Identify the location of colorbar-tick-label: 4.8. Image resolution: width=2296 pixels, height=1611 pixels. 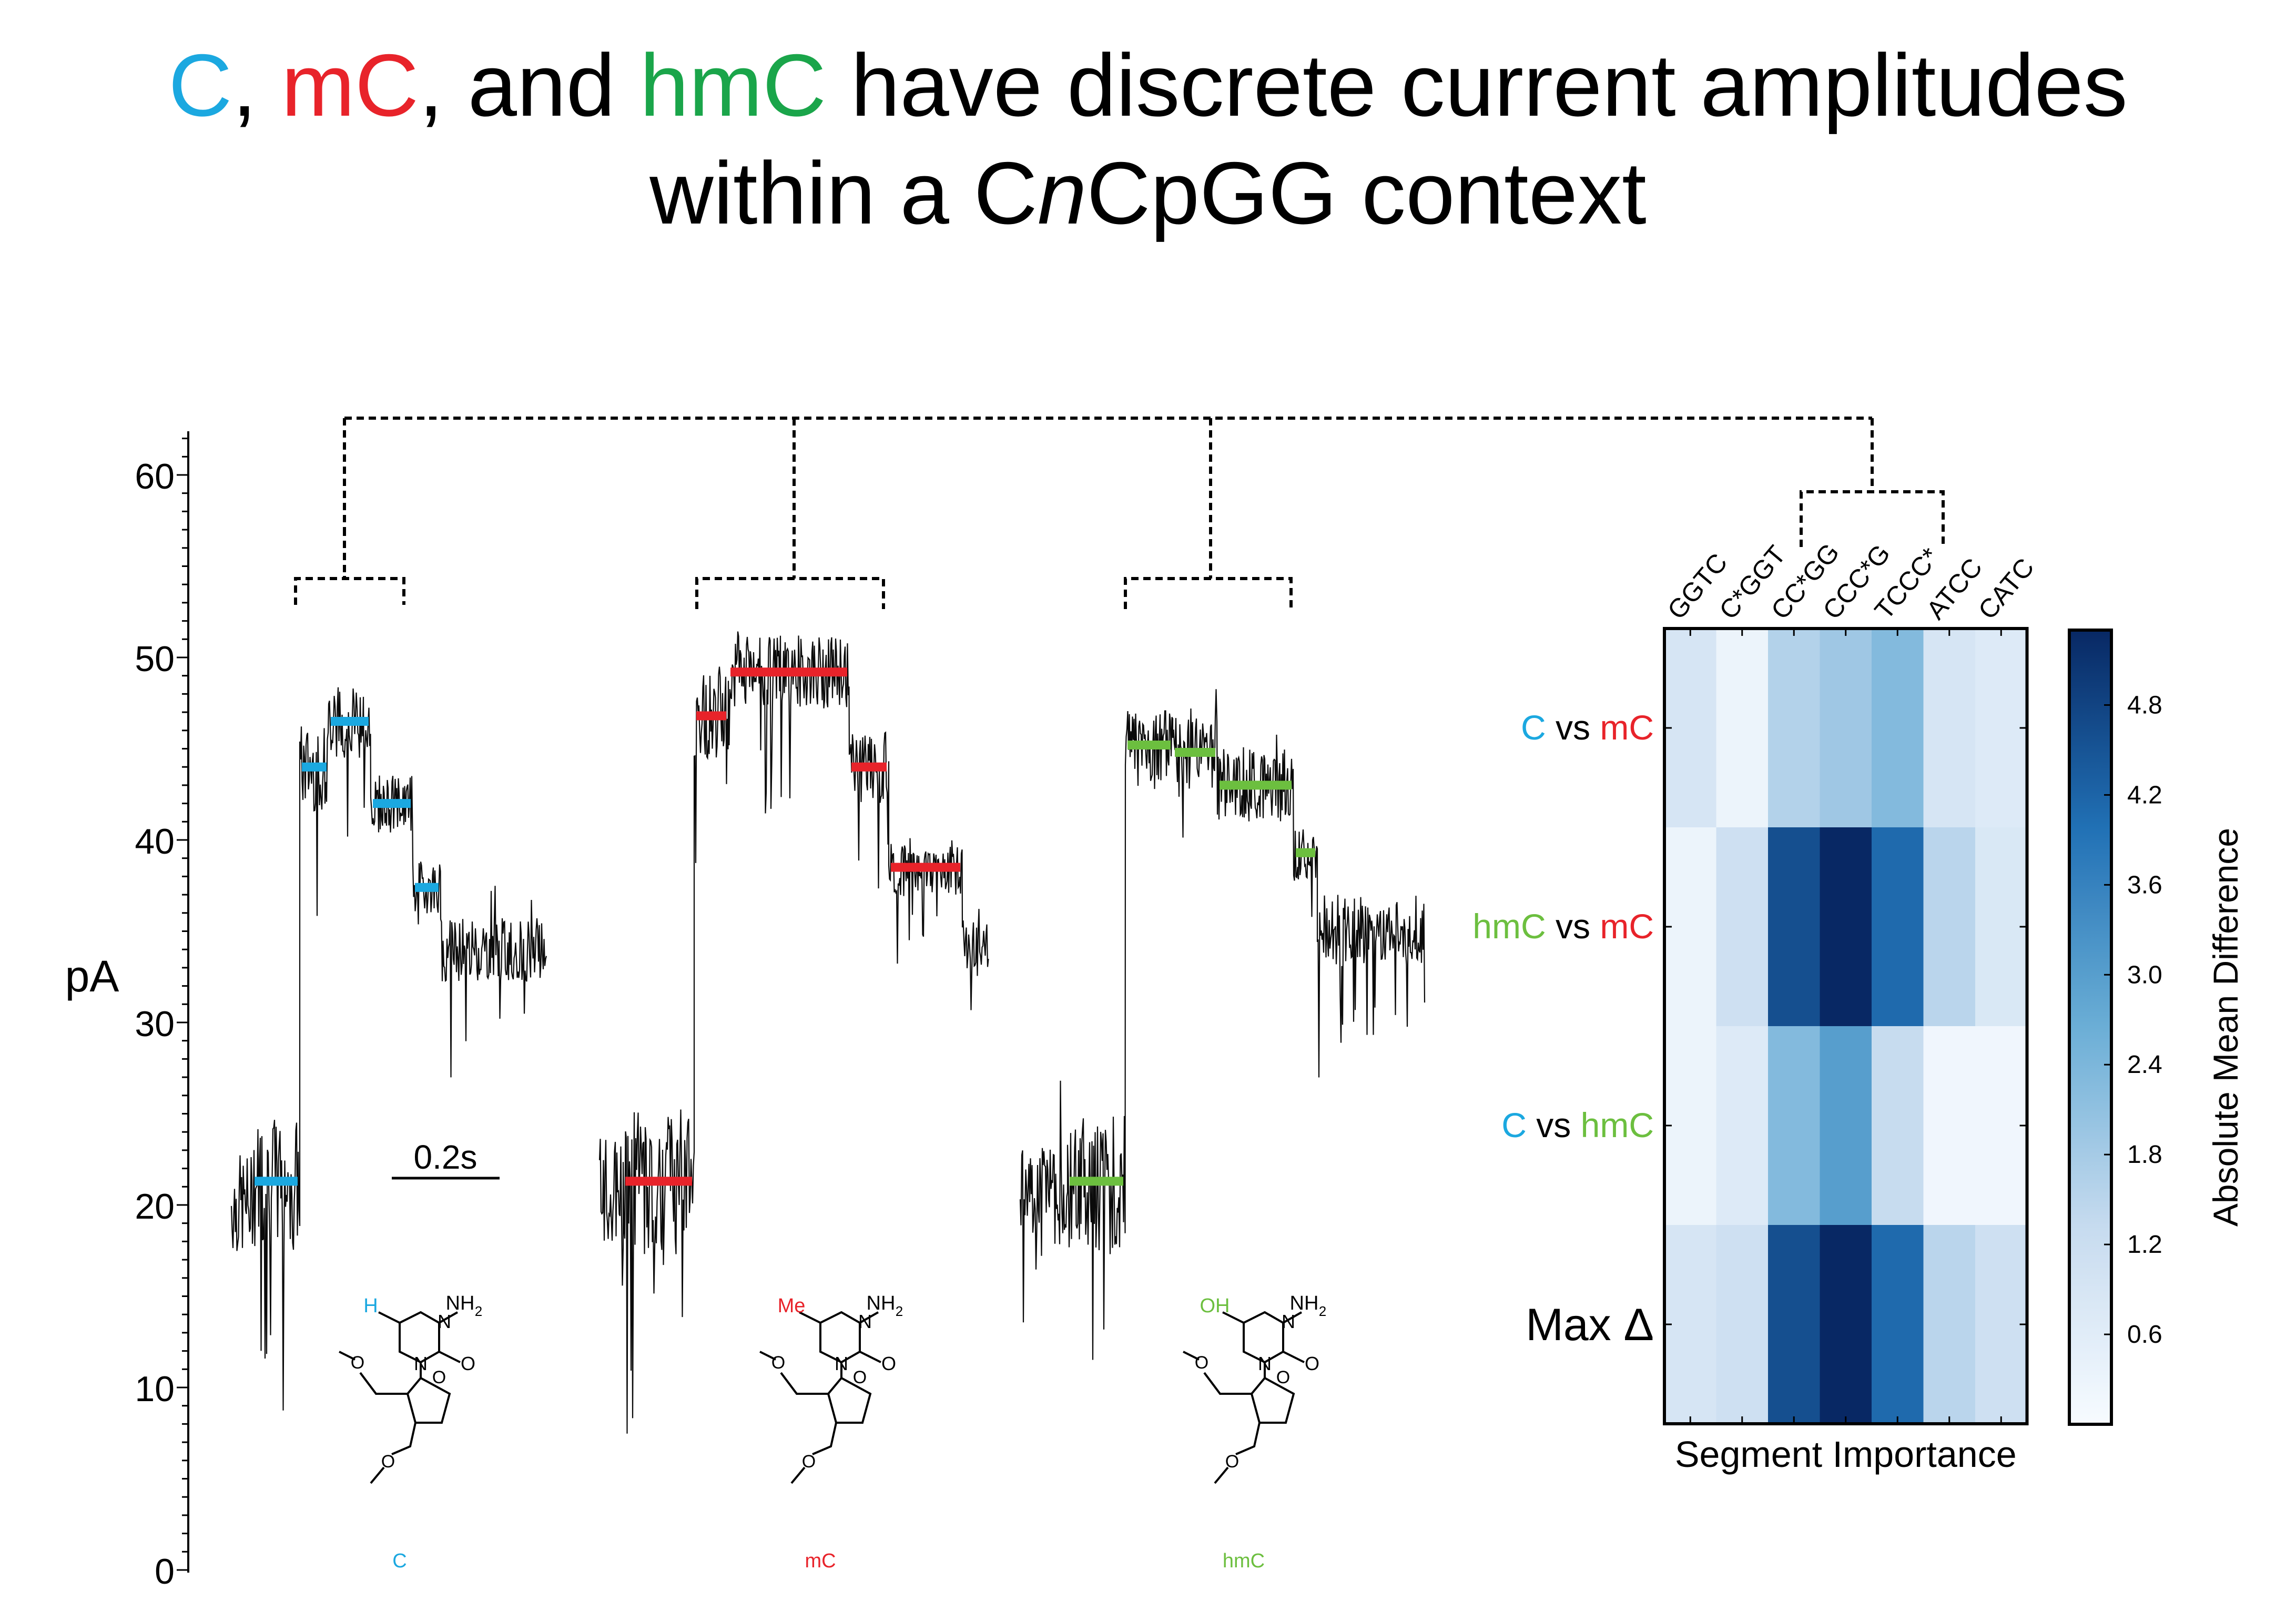
(2144, 705).